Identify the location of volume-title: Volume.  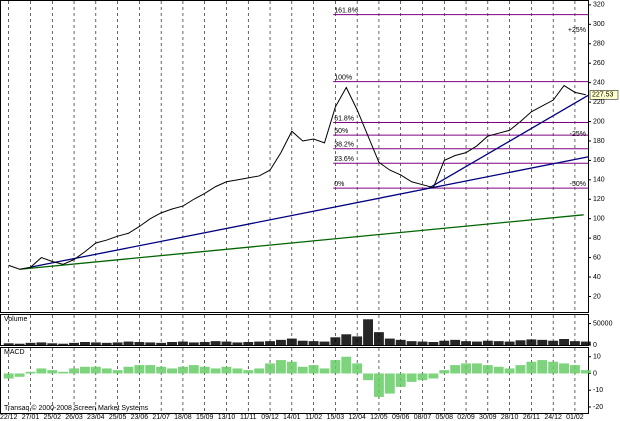
(15, 319).